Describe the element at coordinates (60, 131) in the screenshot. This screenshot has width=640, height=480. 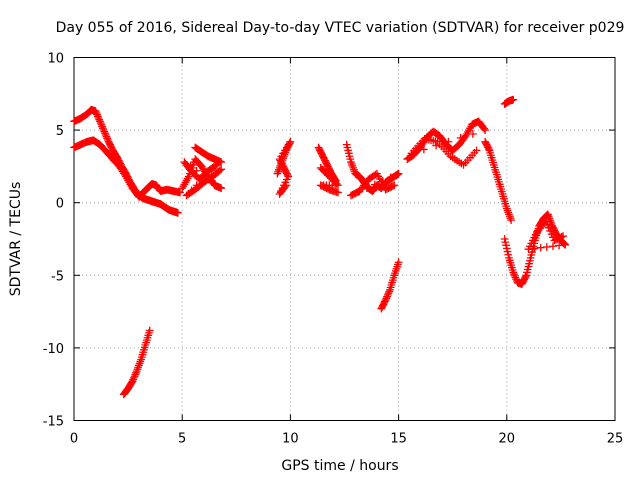
I see `y-tick-label: 5` at that location.